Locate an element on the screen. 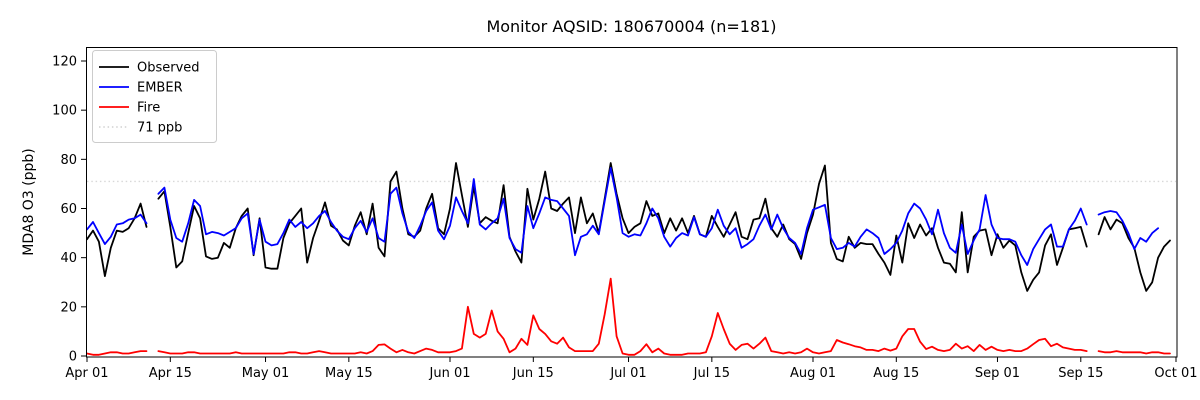  x-tick-label: Aug 15 is located at coordinates (896, 373).